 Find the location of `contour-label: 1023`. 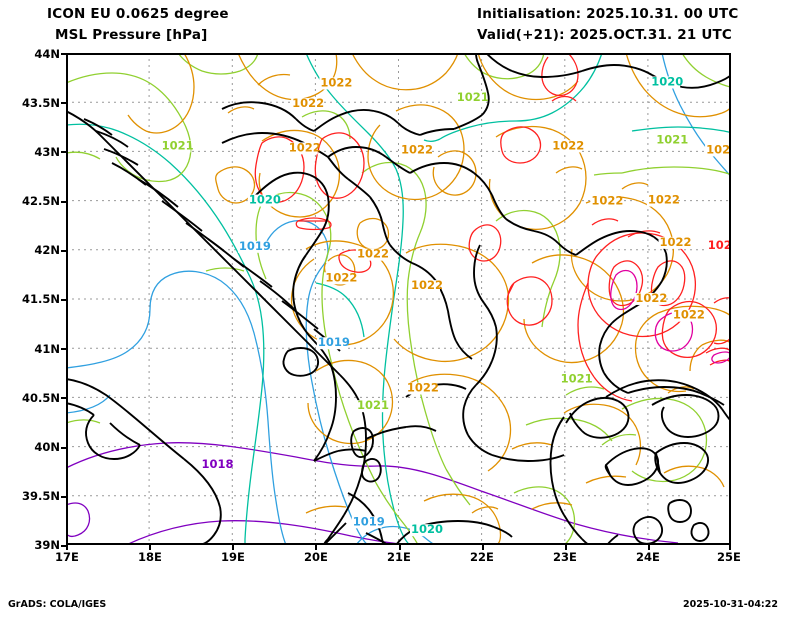

contour-label: 1023 is located at coordinates (719, 245).